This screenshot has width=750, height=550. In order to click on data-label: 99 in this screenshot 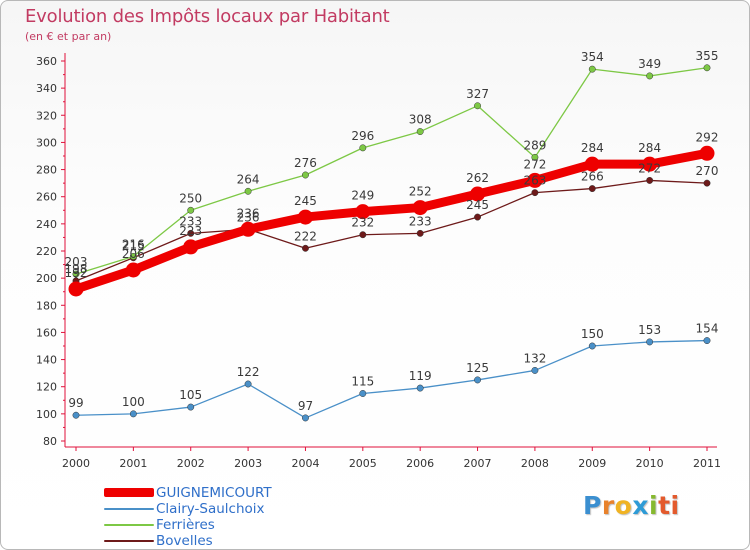, I will do `click(75, 403)`.